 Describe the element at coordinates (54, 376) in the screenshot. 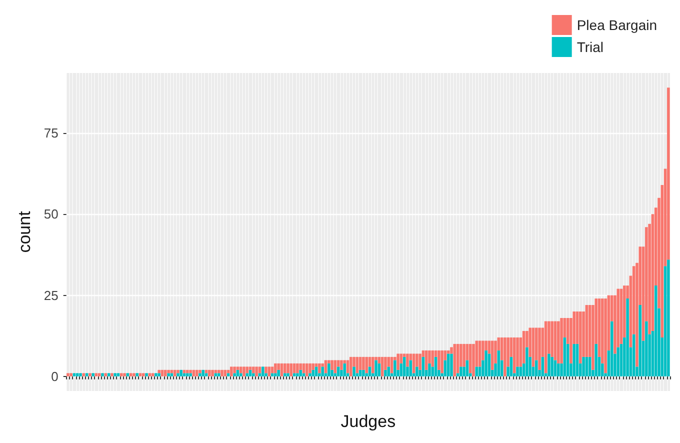

I see `y-tick-label: 0` at that location.